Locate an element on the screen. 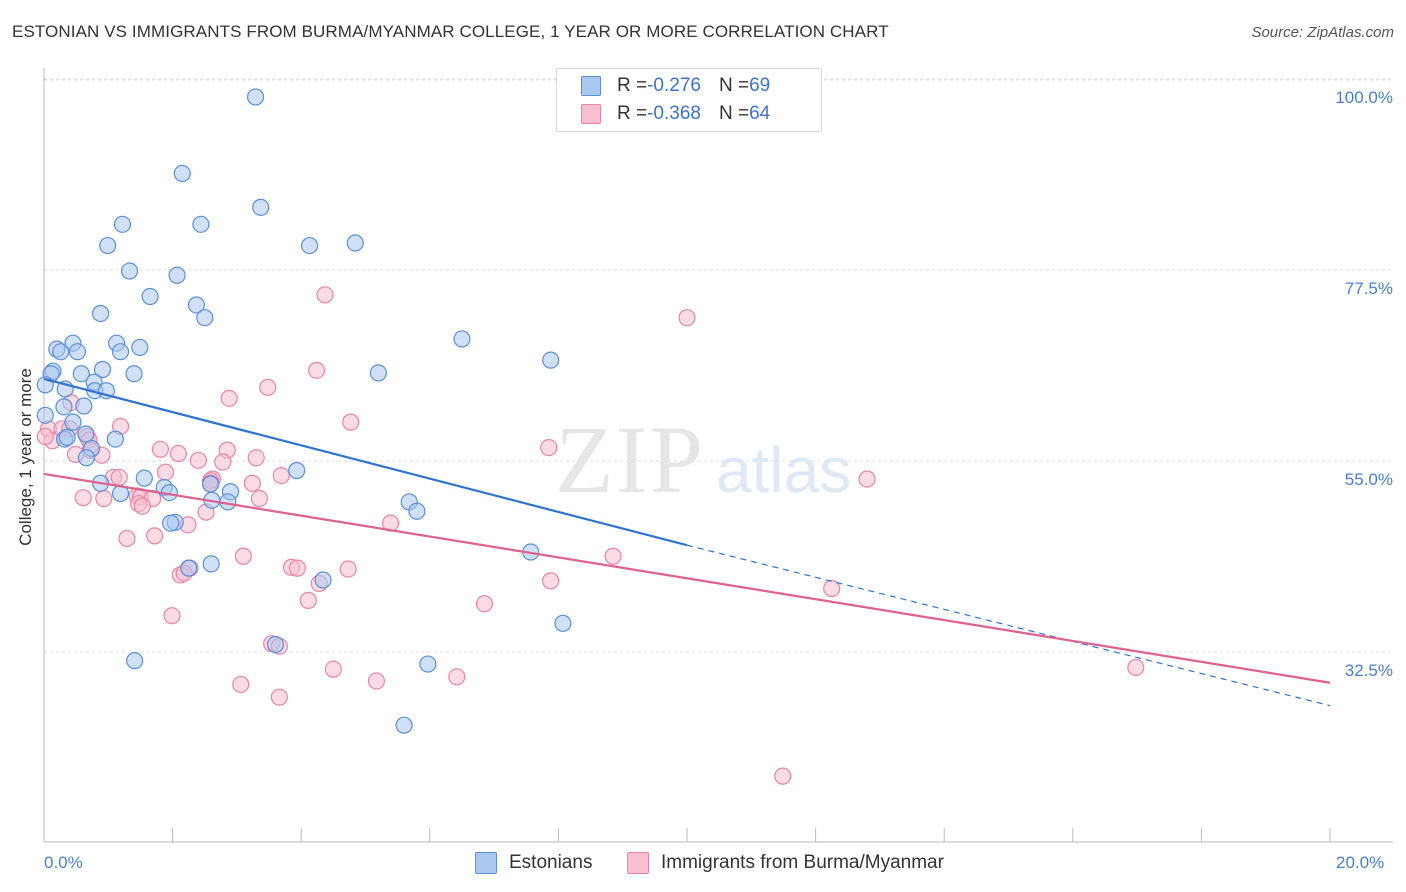  legend-swatch-blue is located at coordinates (591, 86).